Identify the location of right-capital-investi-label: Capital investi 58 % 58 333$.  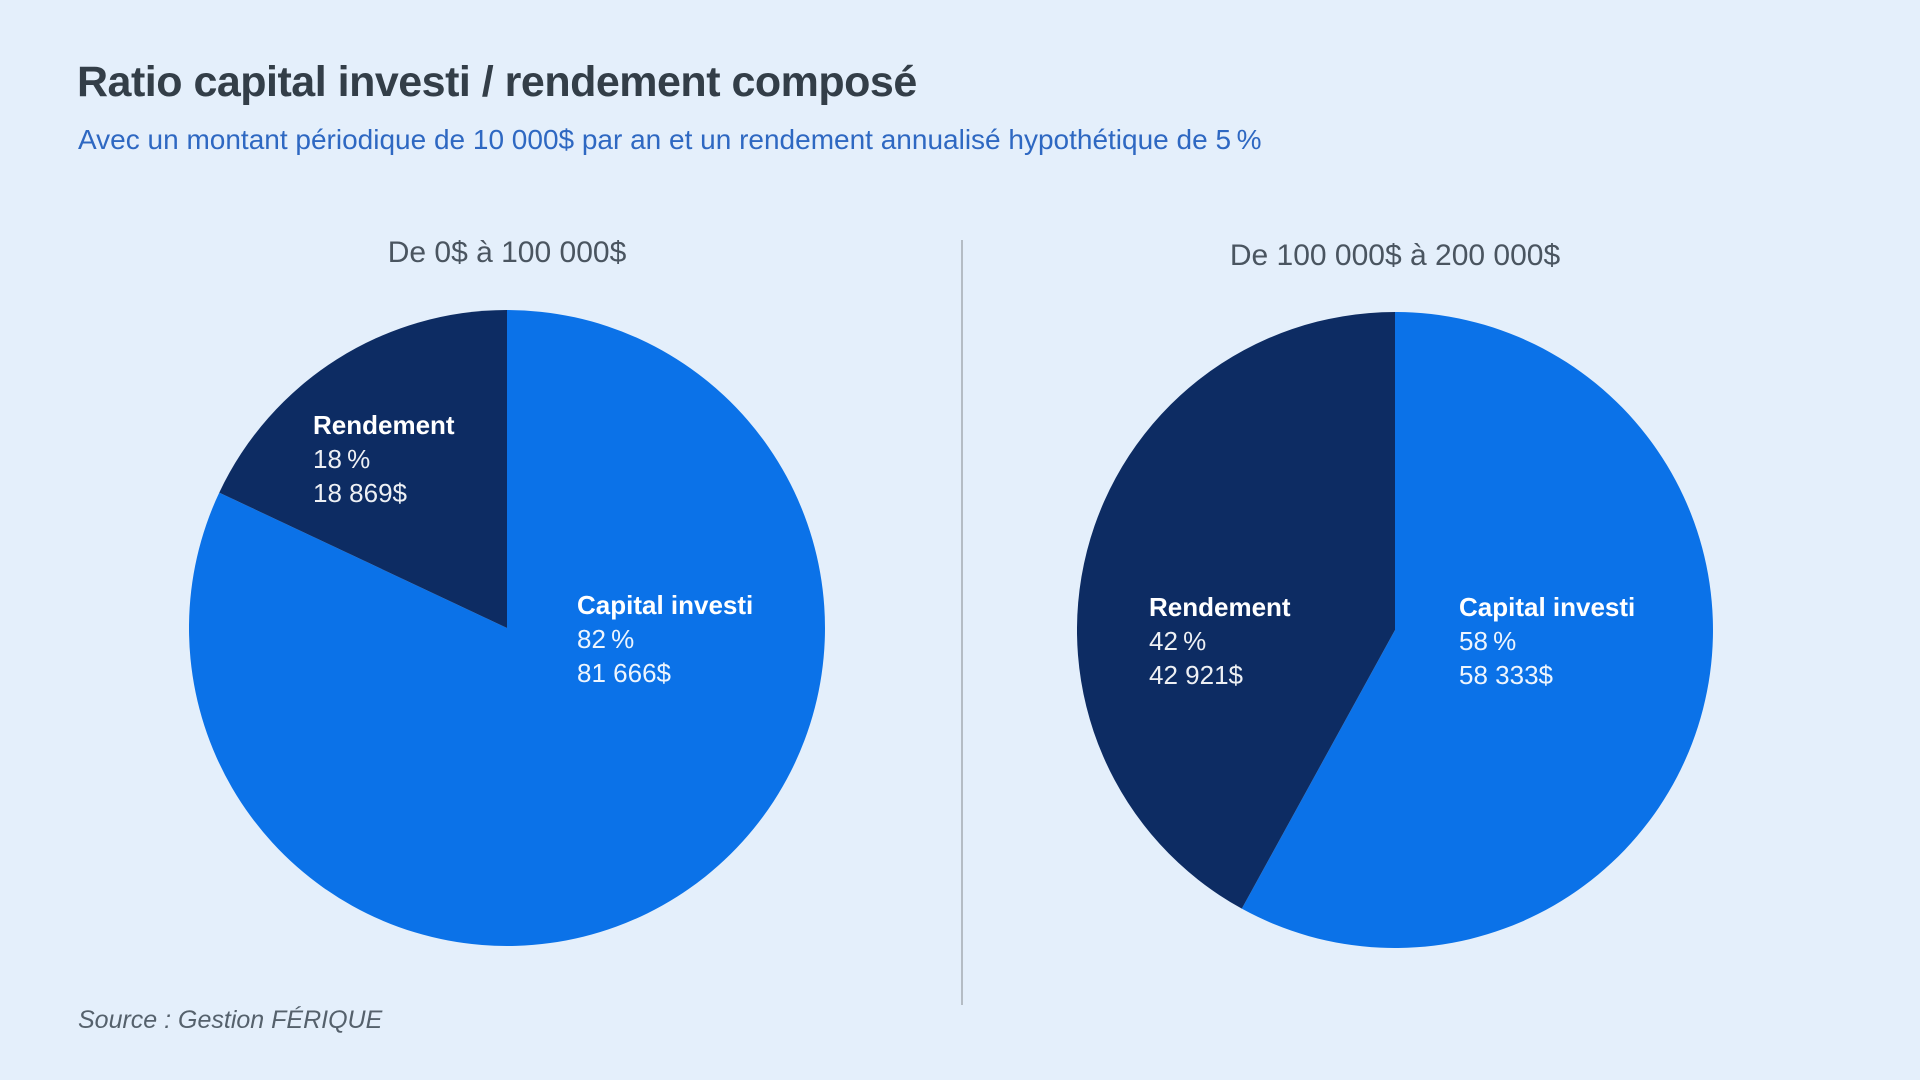
(1547, 641).